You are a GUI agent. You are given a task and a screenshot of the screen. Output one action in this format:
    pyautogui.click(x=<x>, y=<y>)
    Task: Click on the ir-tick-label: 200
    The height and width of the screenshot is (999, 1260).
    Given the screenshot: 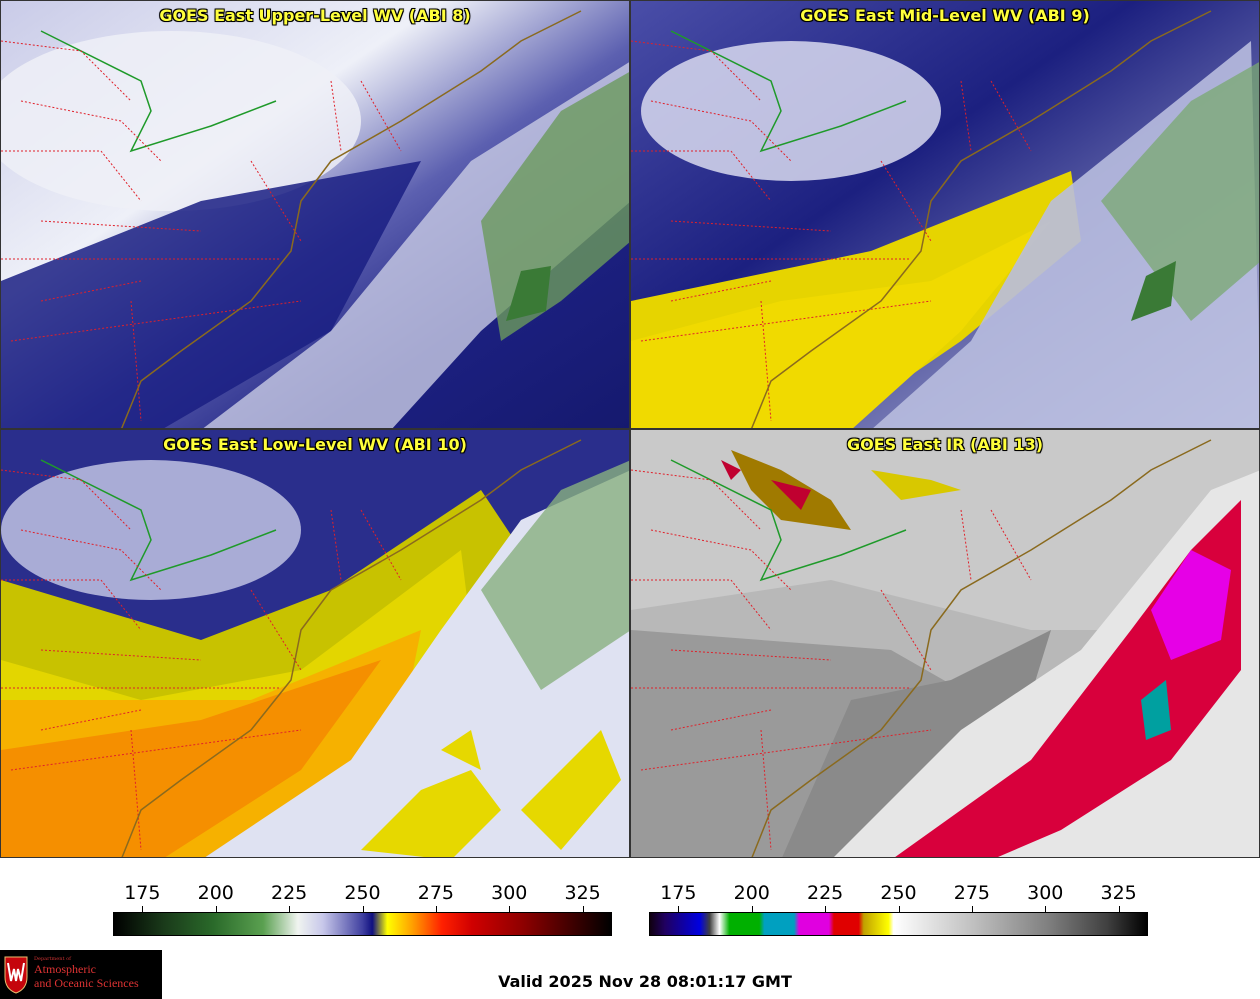 What is the action you would take?
    pyautogui.click(x=751, y=893)
    